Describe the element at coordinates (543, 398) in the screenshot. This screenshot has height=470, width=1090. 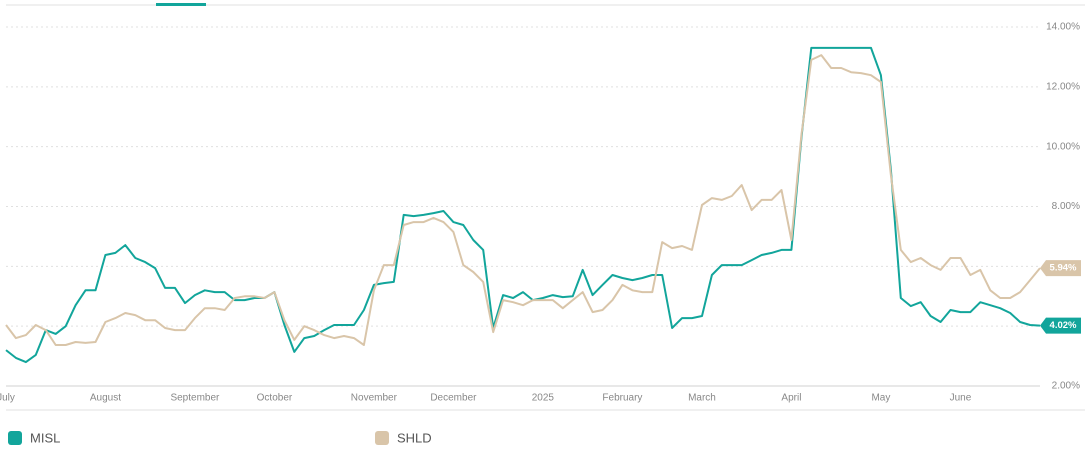
I see `x-tick-label: 2025` at that location.